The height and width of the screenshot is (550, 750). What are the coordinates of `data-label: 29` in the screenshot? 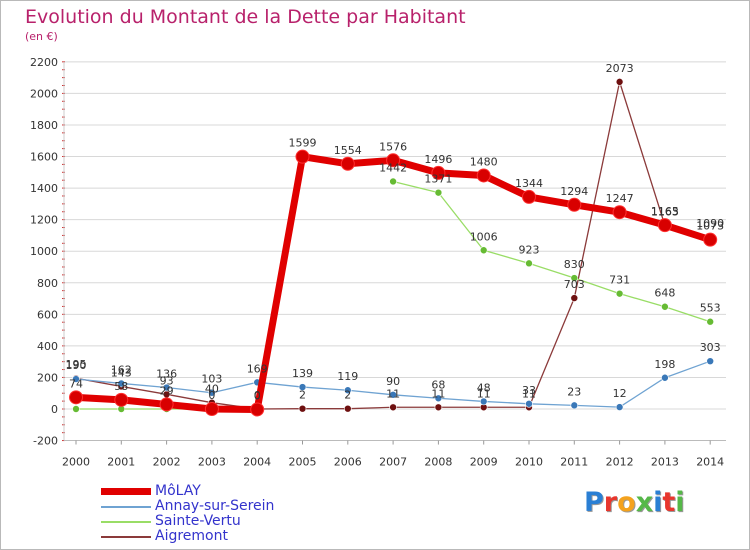 It's located at (167, 390).